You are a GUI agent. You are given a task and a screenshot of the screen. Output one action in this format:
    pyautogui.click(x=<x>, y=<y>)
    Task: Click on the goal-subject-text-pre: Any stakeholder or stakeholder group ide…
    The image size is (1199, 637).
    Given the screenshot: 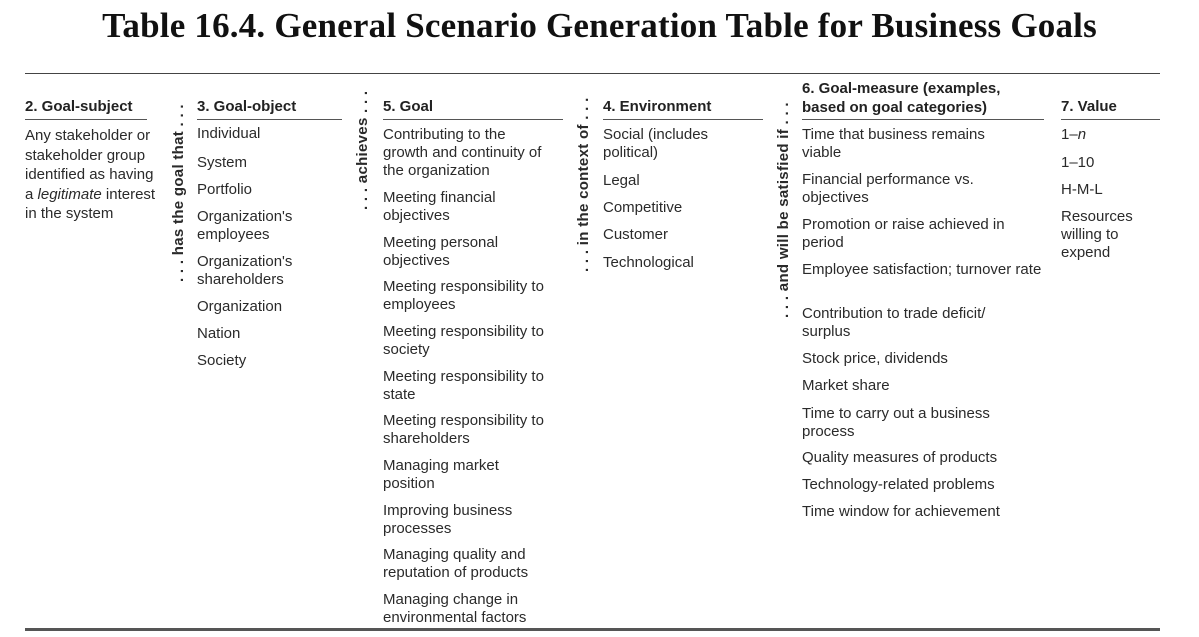 What is the action you would take?
    pyautogui.click(x=89, y=165)
    